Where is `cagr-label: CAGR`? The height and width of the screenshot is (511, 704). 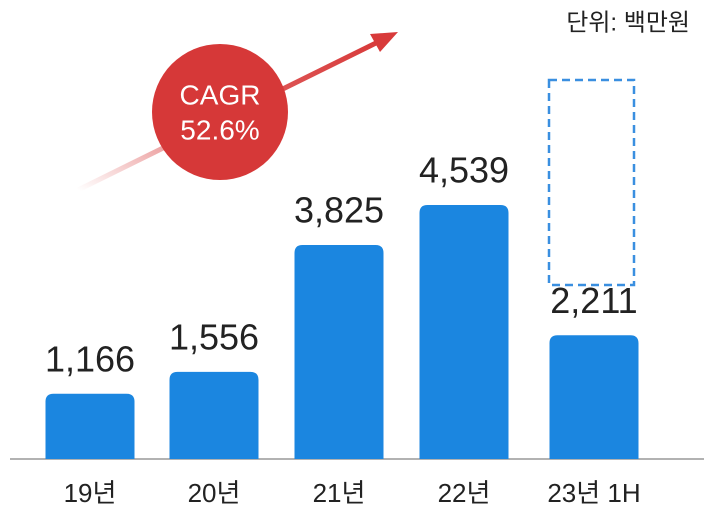
cagr-label: CAGR is located at coordinates (220, 94).